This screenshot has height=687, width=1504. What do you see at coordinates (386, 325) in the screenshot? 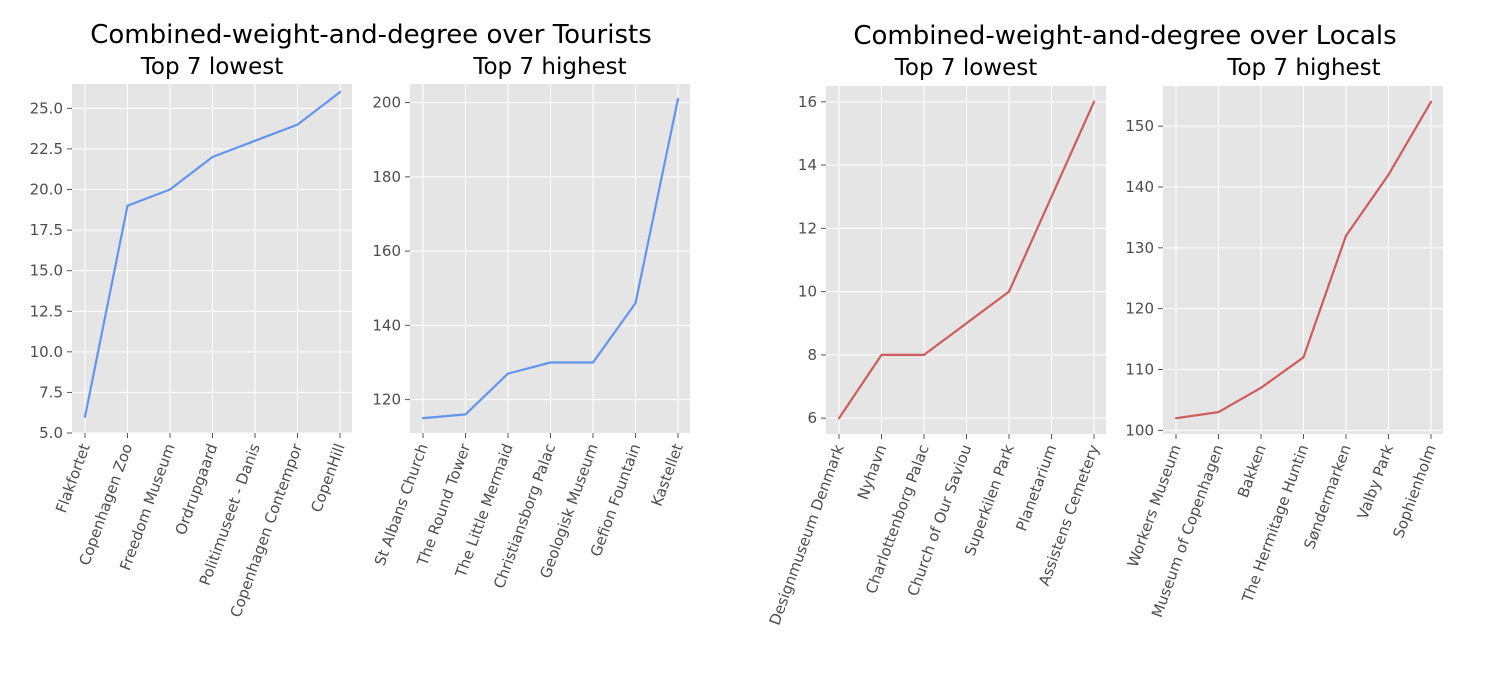
I see `tourists-highest-y-tick-label: 140` at bounding box center [386, 325].